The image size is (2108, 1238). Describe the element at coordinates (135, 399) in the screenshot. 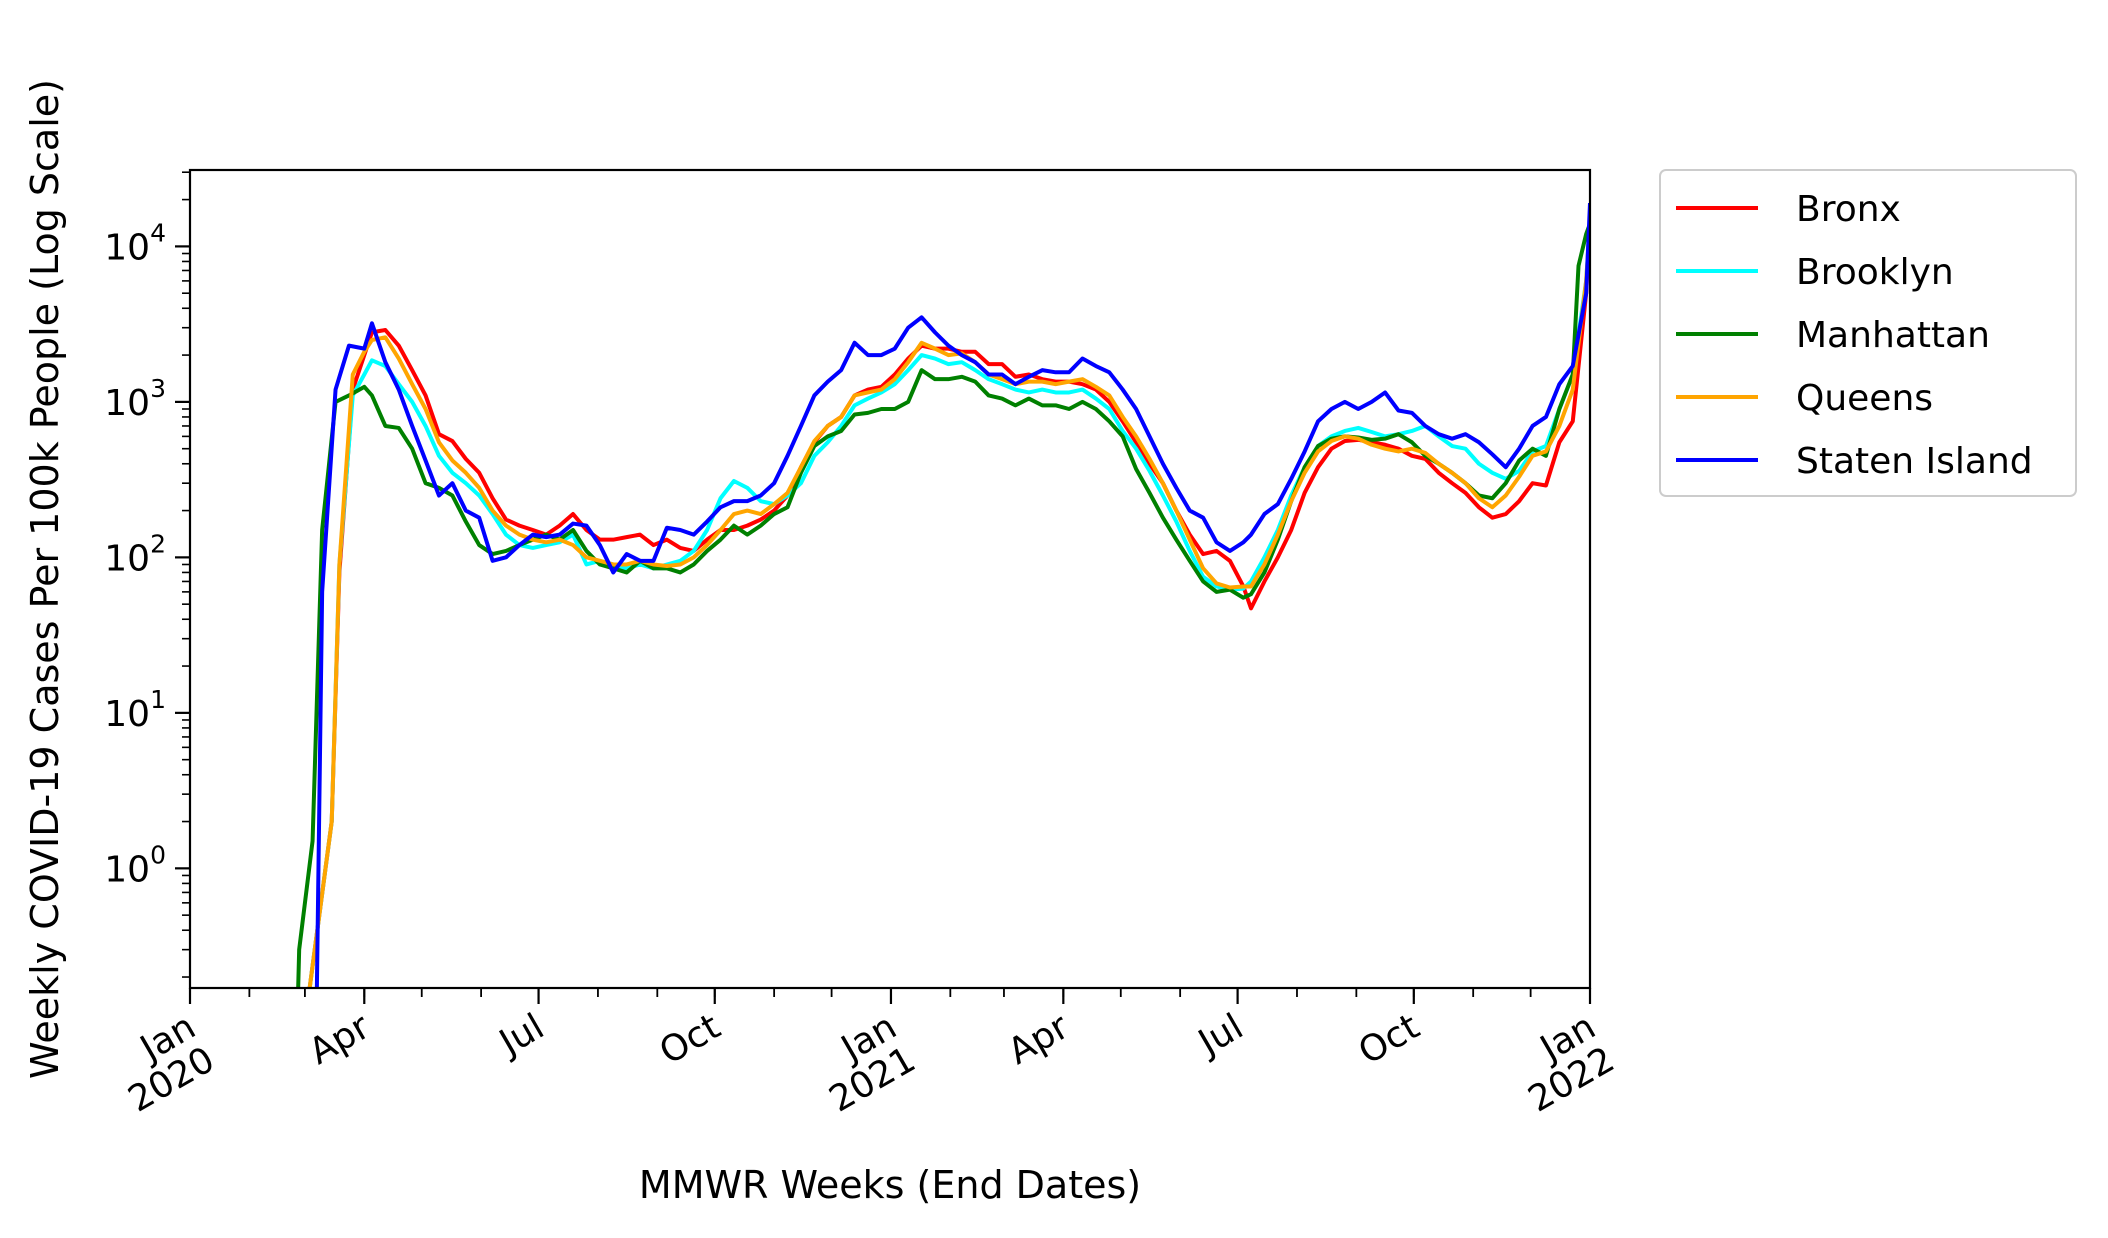

I see `y-tick-label: 10³` at that location.